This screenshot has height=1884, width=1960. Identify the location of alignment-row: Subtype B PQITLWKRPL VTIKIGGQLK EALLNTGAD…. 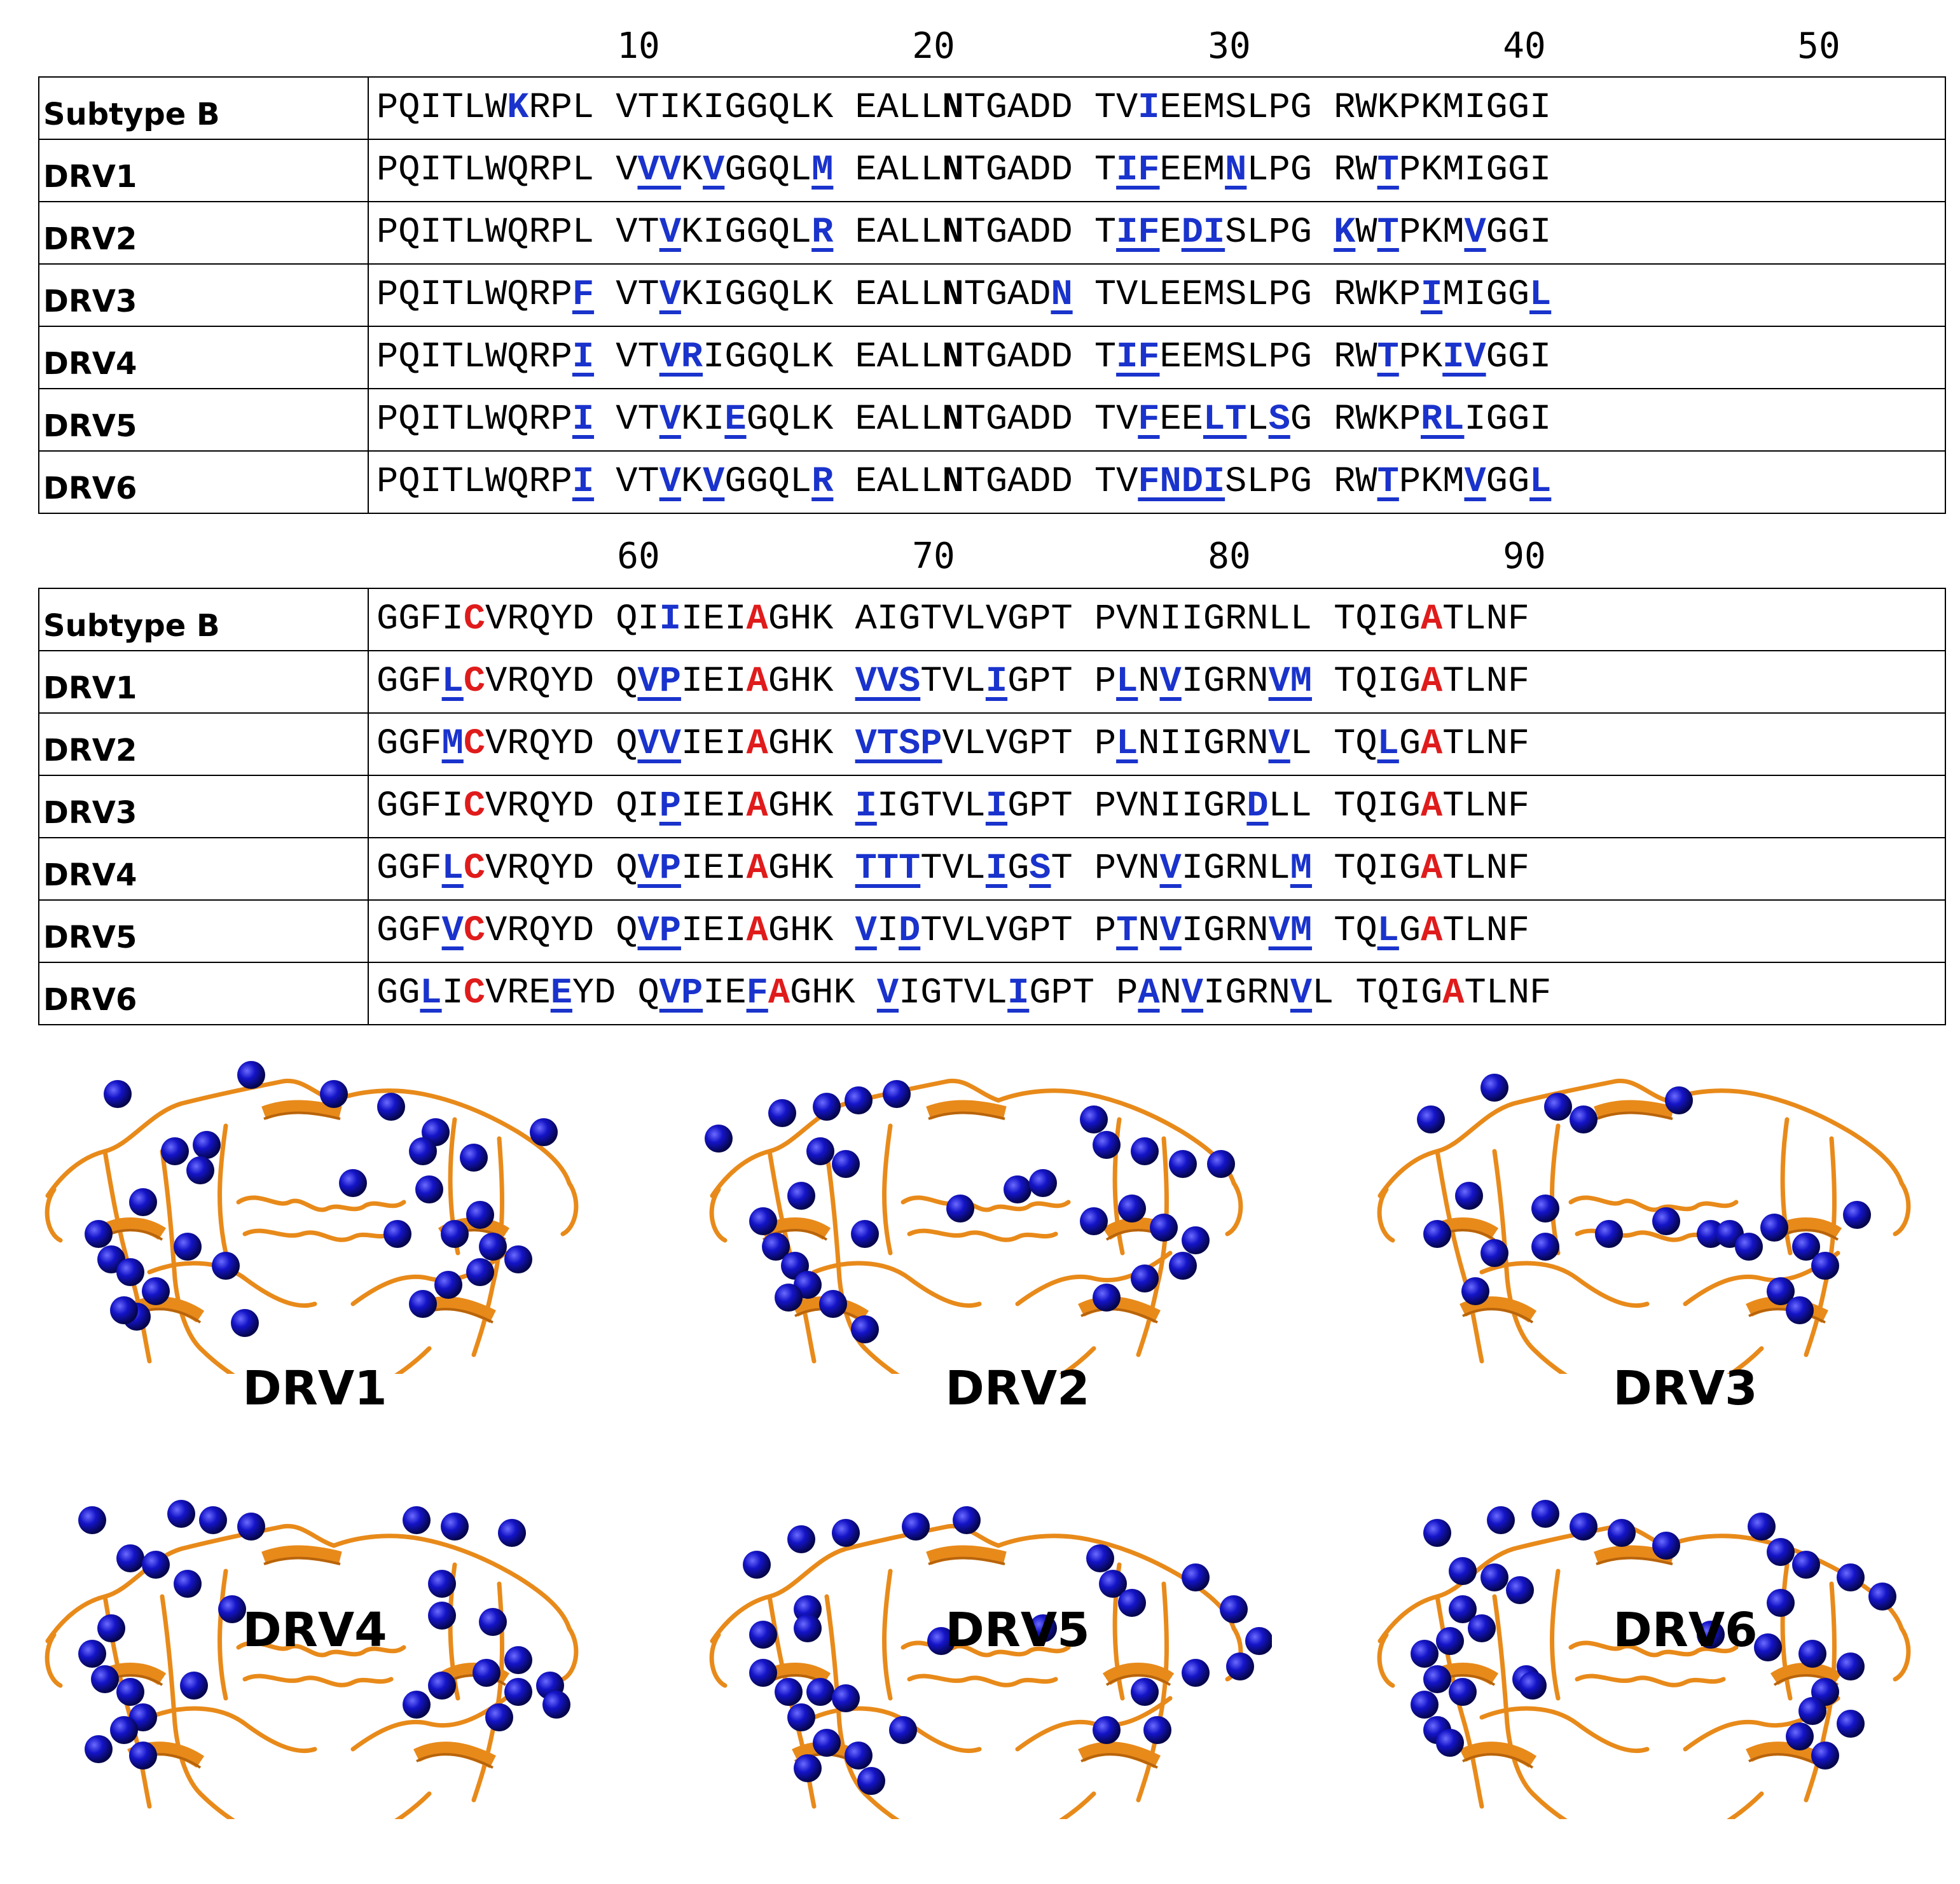
(992, 108).